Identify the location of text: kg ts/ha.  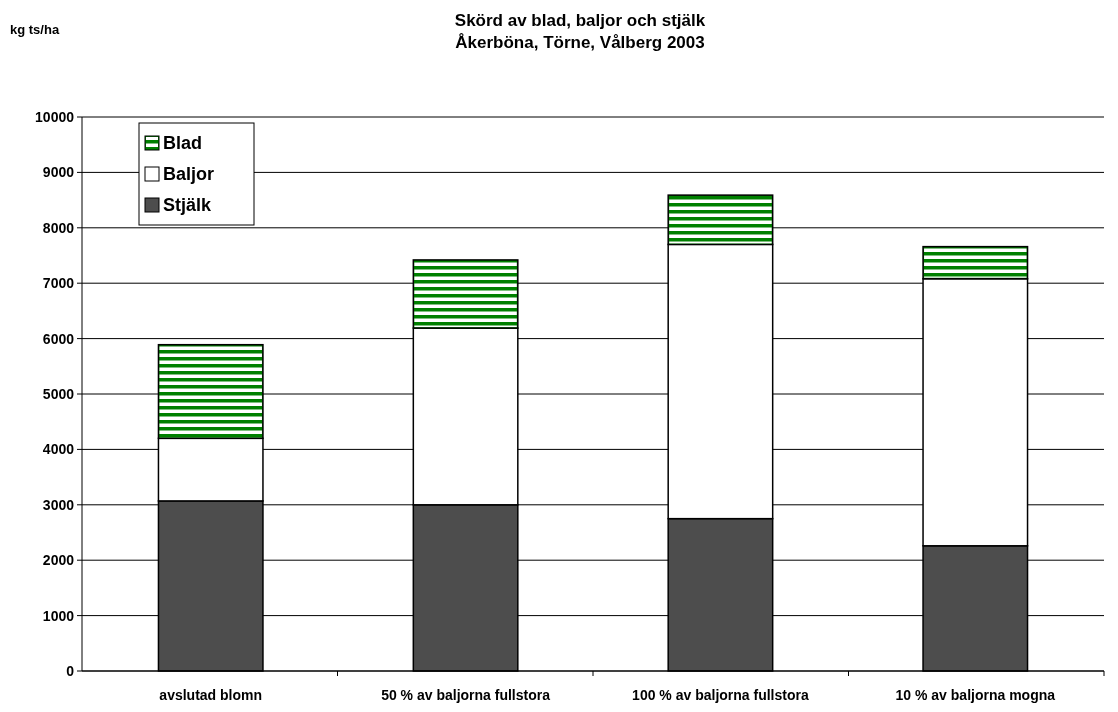
(35, 29).